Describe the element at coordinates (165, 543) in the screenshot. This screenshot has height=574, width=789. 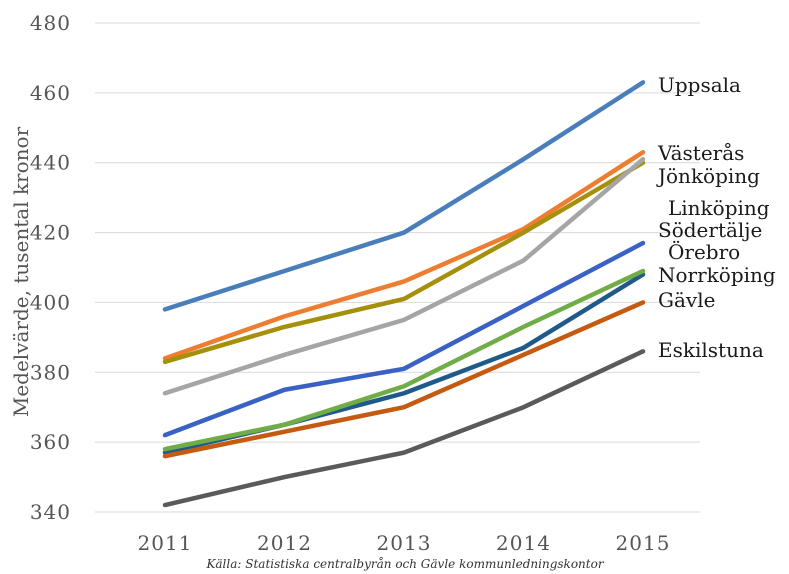
I see `x-tick-label: 2011` at that location.